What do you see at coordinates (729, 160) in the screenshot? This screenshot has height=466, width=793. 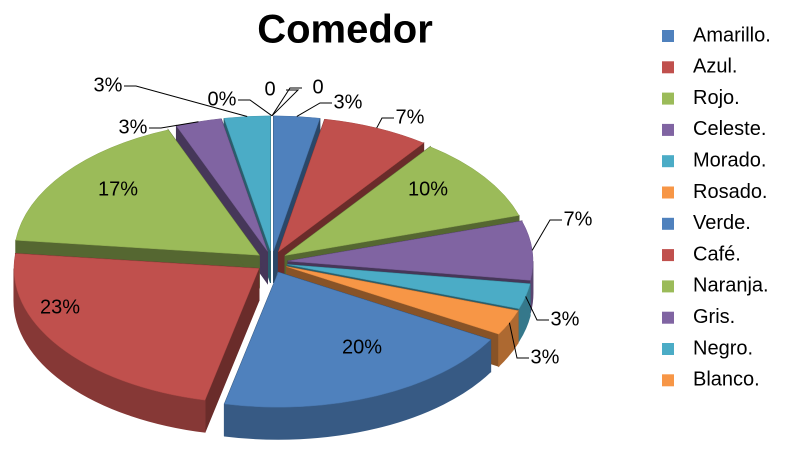 I see `legend-label: Morado.` at bounding box center [729, 160].